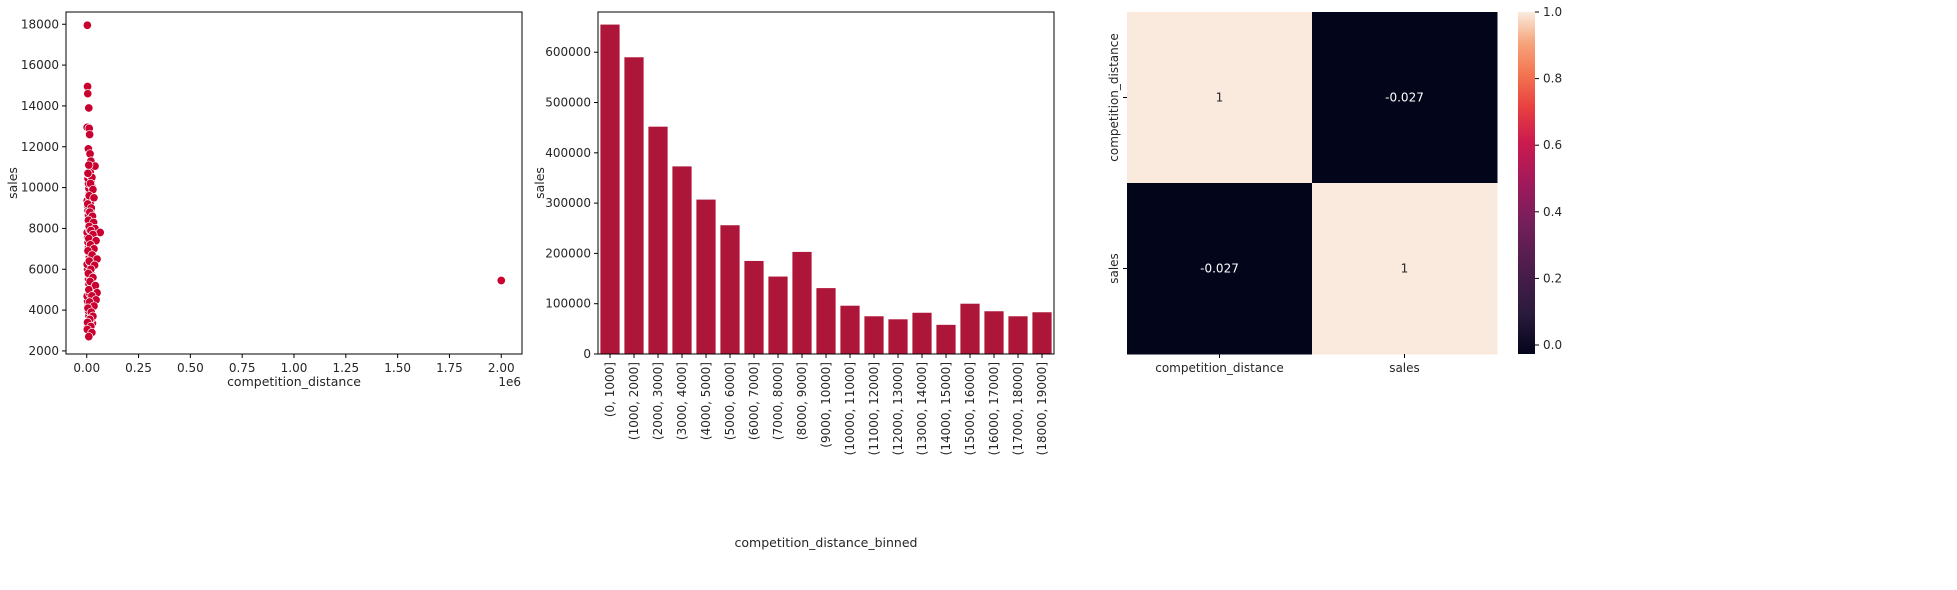 The height and width of the screenshot is (590, 1957). Describe the element at coordinates (12, 183) in the screenshot. I see `scatter-y-axis-label: sales` at that location.